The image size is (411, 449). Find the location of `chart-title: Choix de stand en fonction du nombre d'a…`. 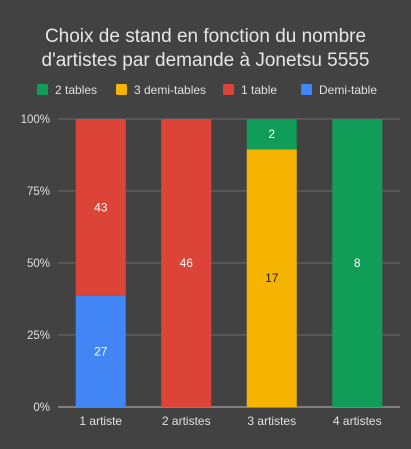

chart-title: Choix de stand en fonction du nombre d'a… is located at coordinates (206, 48).